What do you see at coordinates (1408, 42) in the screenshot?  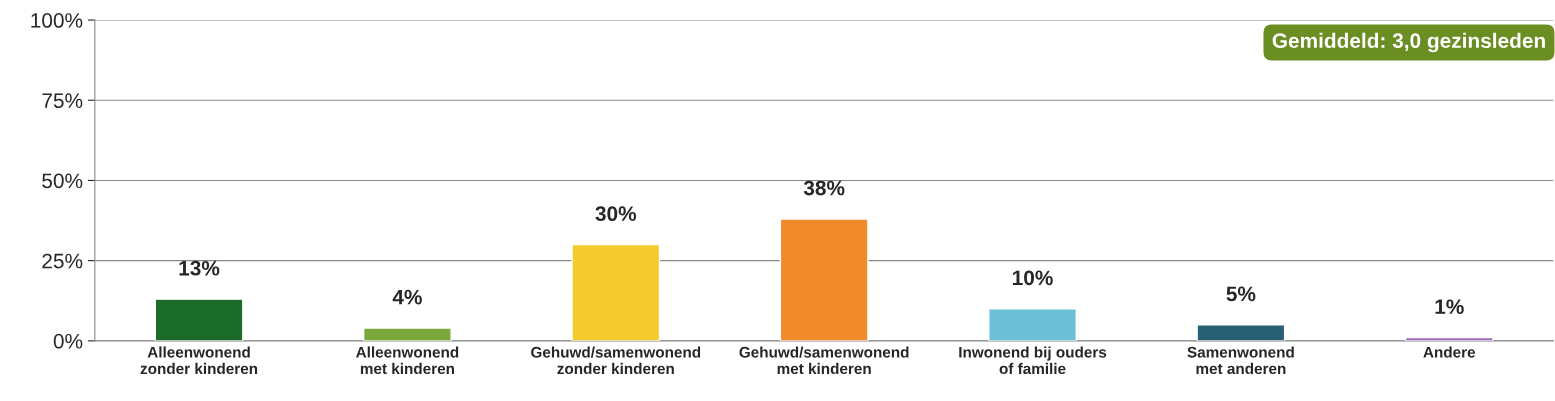 I see `annotation: Gemiddeld: 3,0 gezinsleden` at bounding box center [1408, 42].